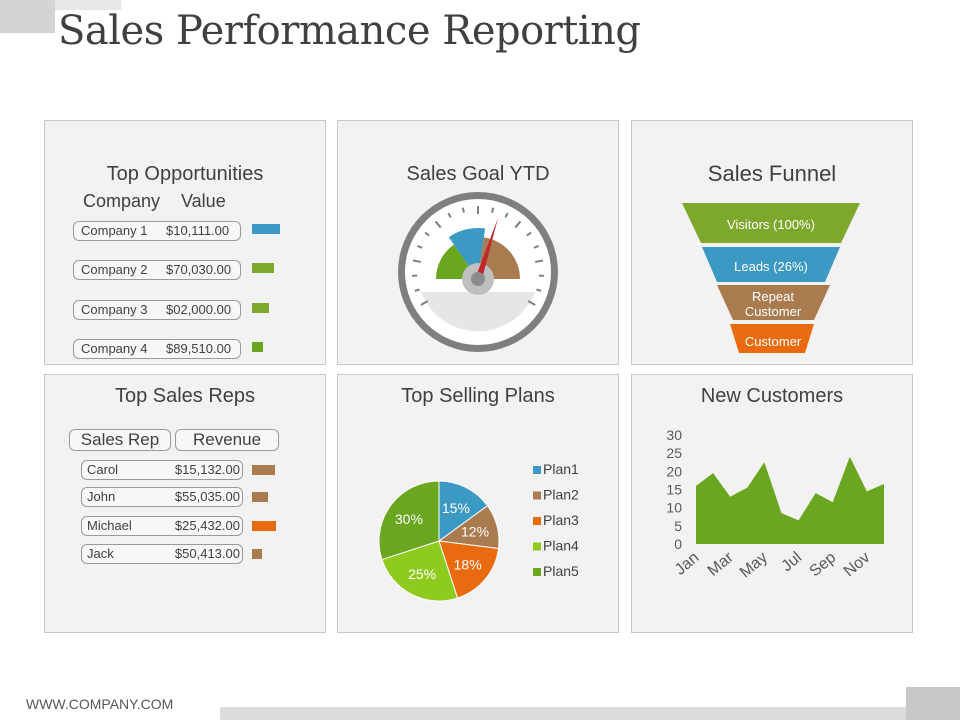  I want to click on pie-slice-plan3, so click(469, 569).